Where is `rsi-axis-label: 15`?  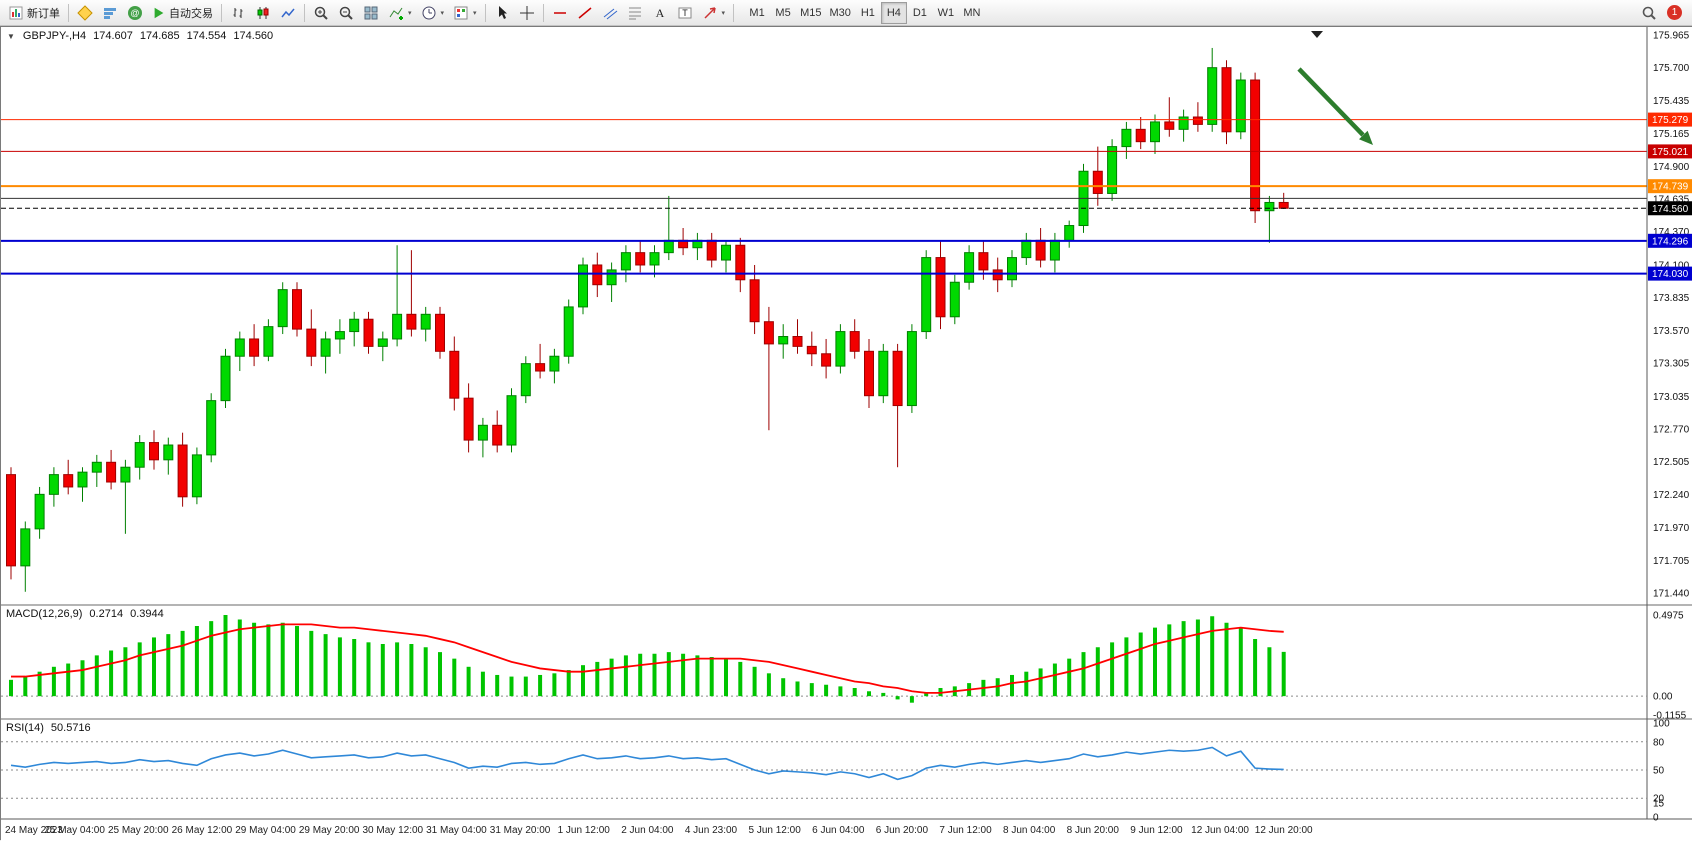 rsi-axis-label: 15 is located at coordinates (1659, 803).